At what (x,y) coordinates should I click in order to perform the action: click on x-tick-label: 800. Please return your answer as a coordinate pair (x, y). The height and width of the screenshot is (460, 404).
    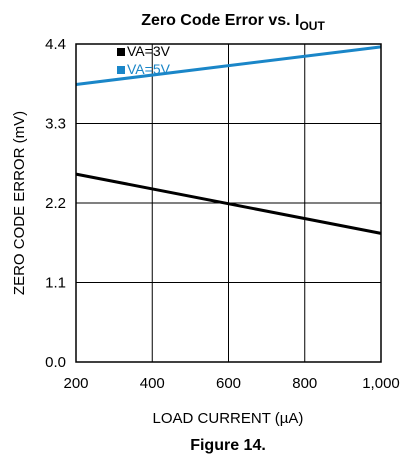
    Looking at the image, I should click on (304, 383).